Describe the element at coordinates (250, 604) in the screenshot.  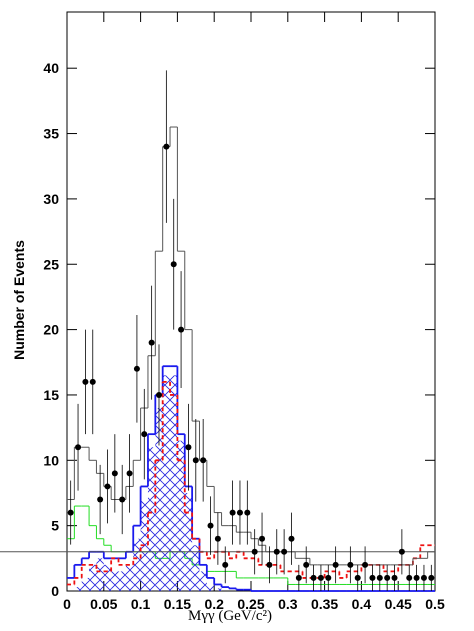
I see `x-tick-label: 0.25` at that location.